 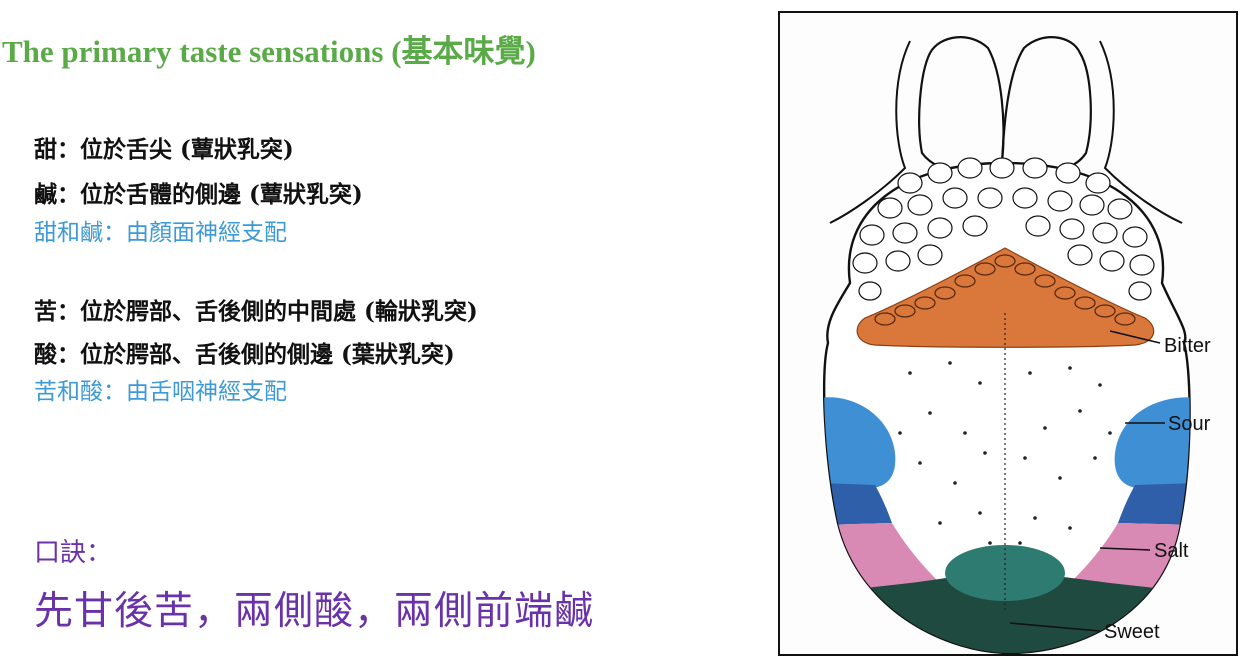 What do you see at coordinates (860, 442) in the screenshot?
I see `sour-zone-left` at bounding box center [860, 442].